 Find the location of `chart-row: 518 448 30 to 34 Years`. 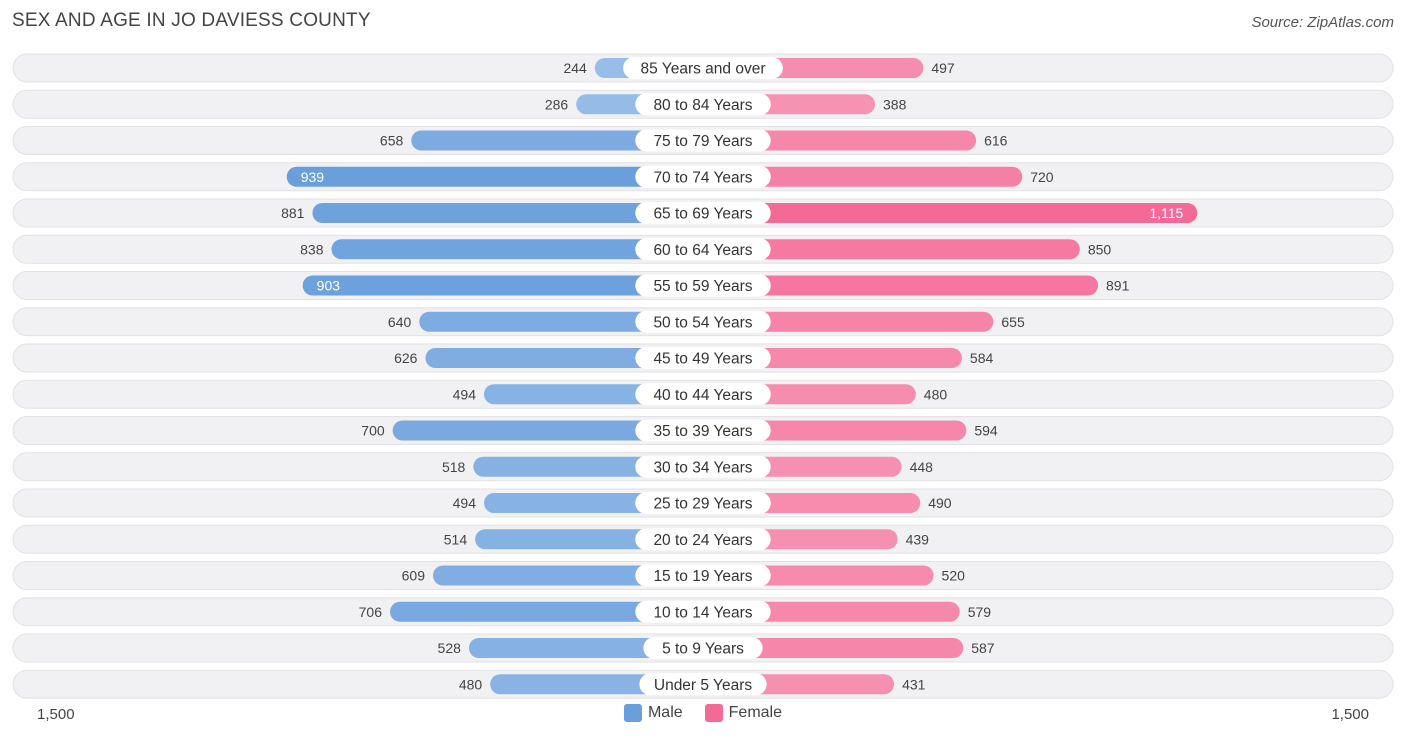

chart-row: 518 448 30 to 34 Years is located at coordinates (703, 467).